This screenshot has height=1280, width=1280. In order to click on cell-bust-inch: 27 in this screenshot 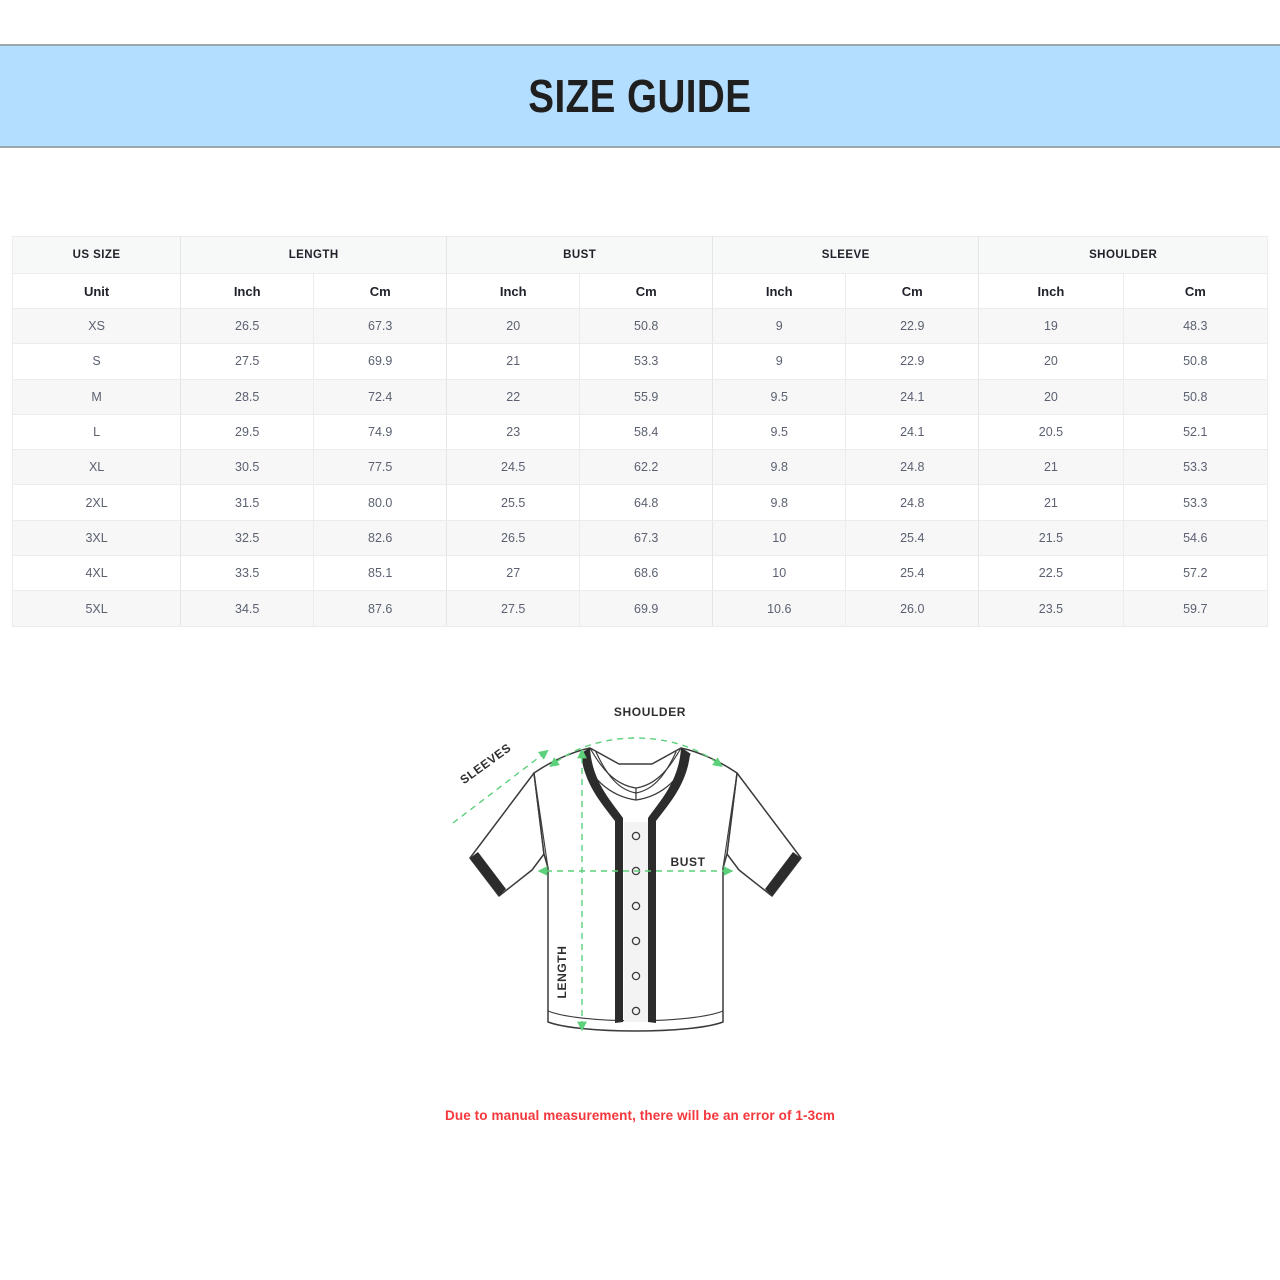, I will do `click(513, 573)`.